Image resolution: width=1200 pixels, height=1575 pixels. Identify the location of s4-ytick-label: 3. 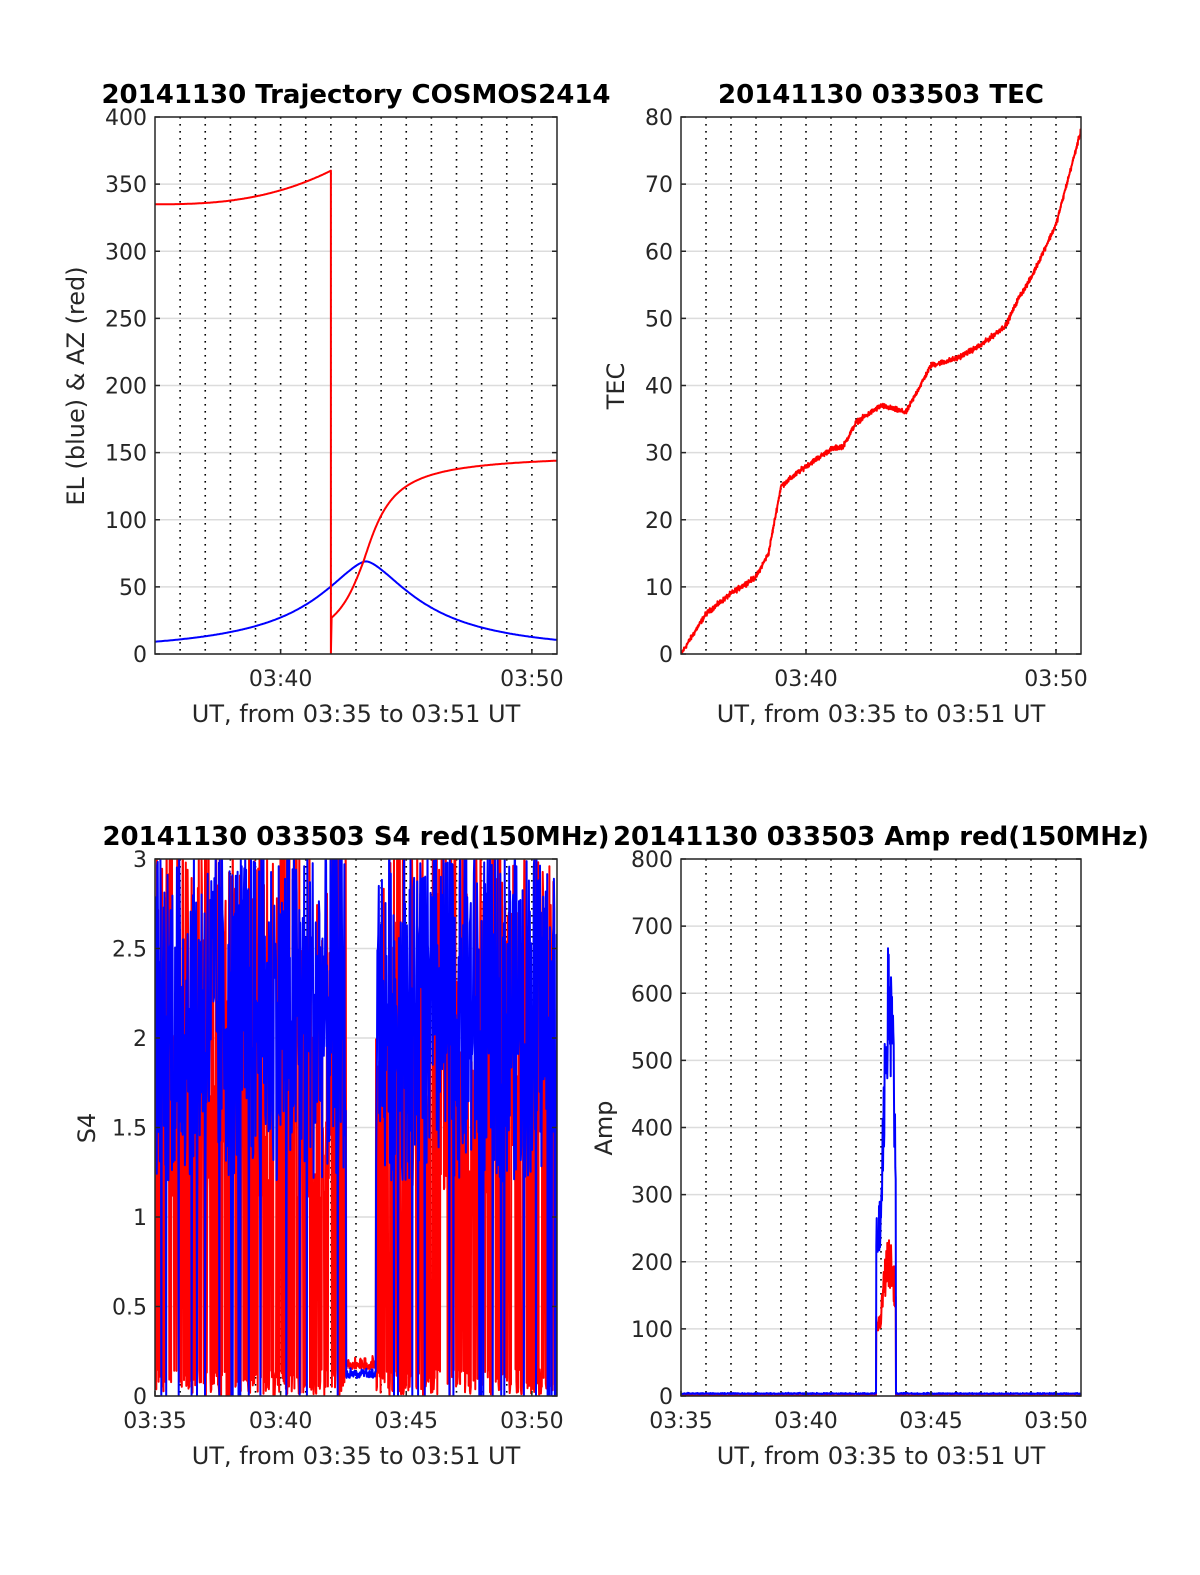
(140, 860).